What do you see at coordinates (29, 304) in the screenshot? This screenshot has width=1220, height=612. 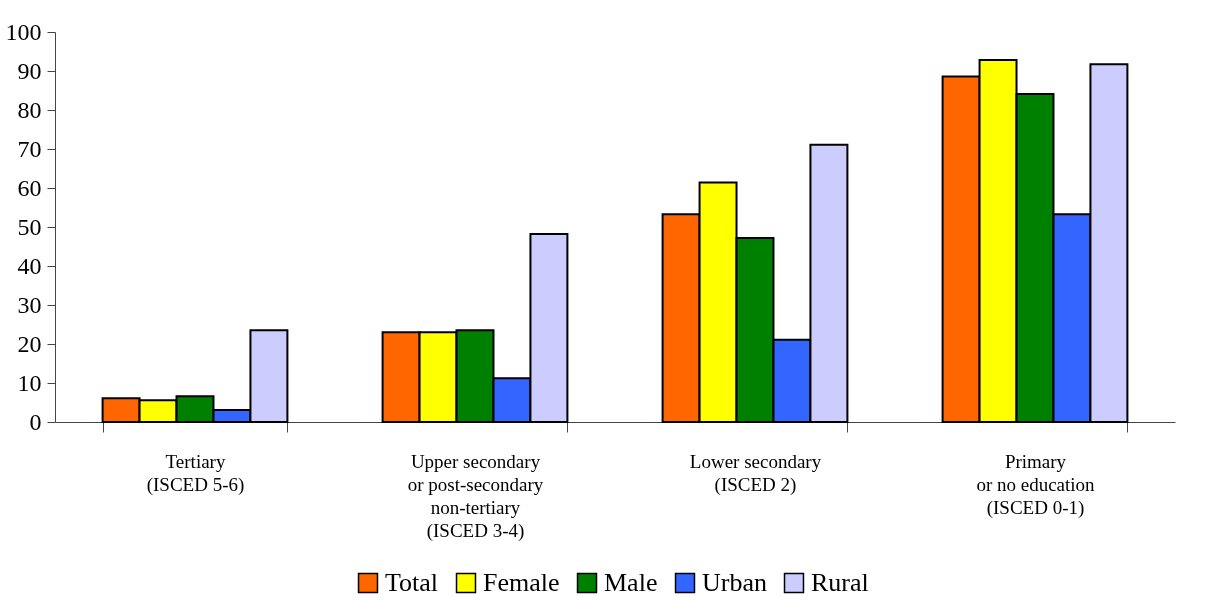 I see `y-tick-label: 30` at bounding box center [29, 304].